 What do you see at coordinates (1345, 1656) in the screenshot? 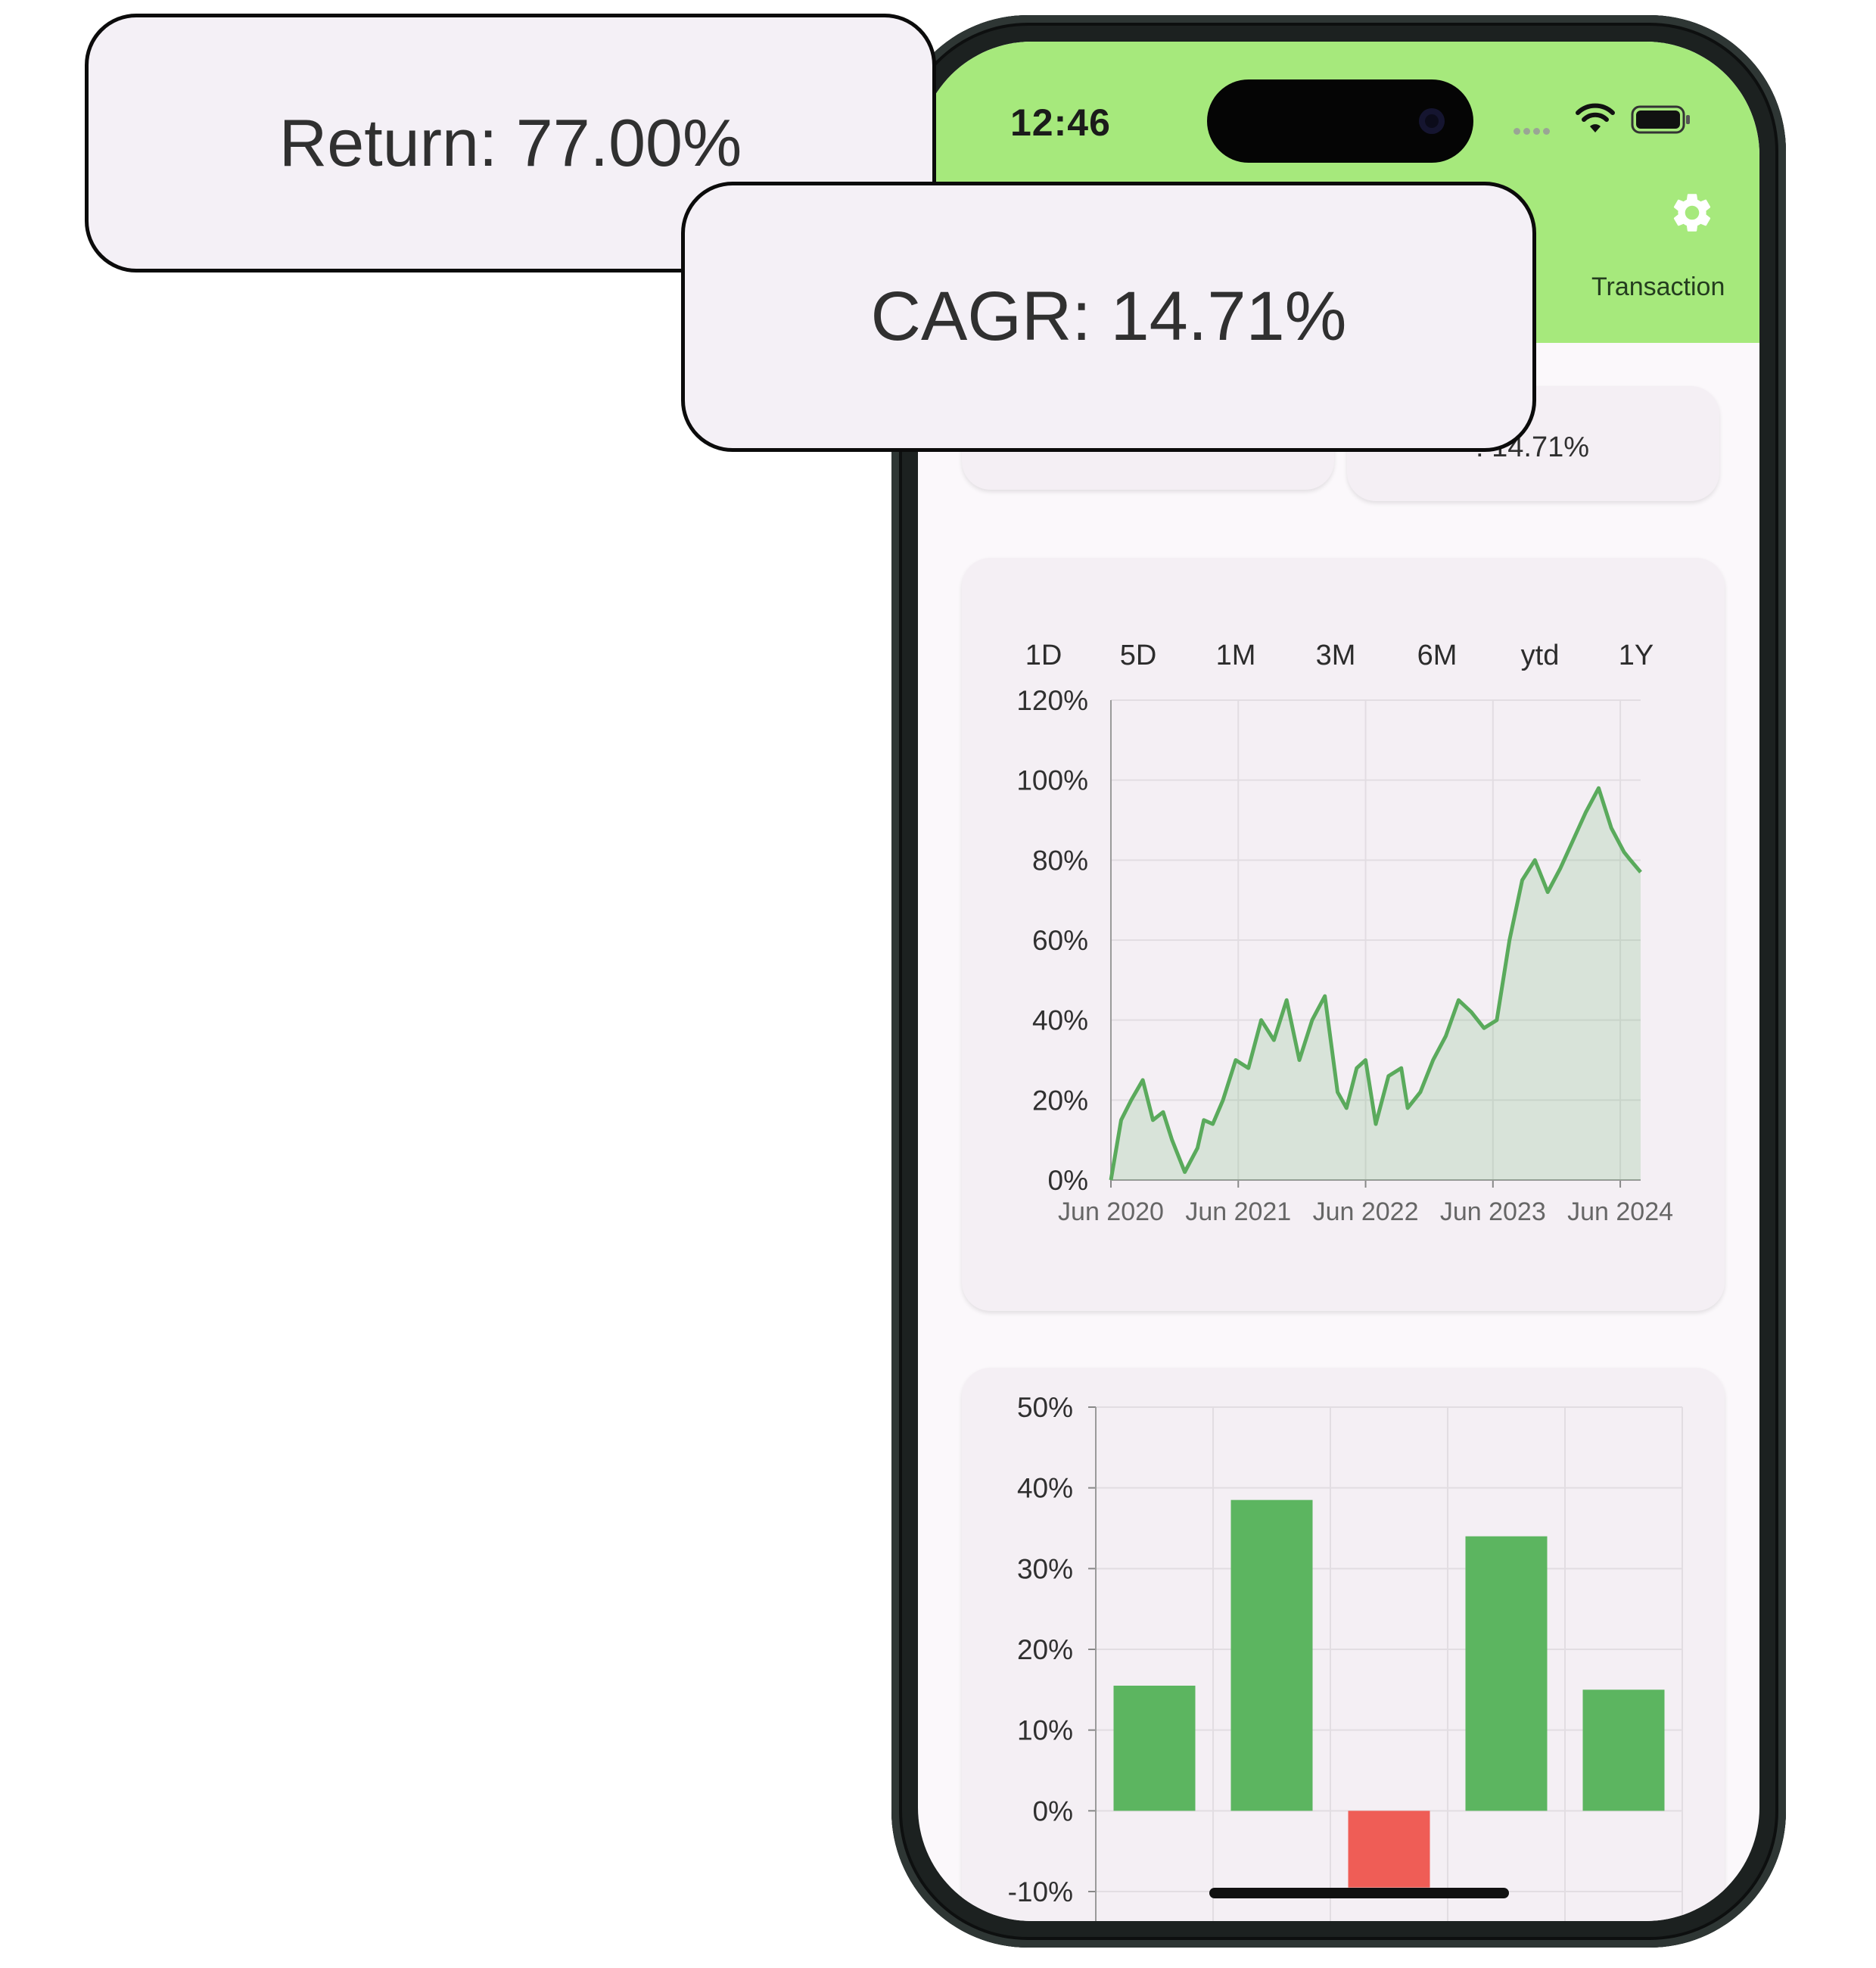
I see `annual-returns-bar-chart: 50% 40% 30% 20% 10% 0% -10%` at bounding box center [1345, 1656].